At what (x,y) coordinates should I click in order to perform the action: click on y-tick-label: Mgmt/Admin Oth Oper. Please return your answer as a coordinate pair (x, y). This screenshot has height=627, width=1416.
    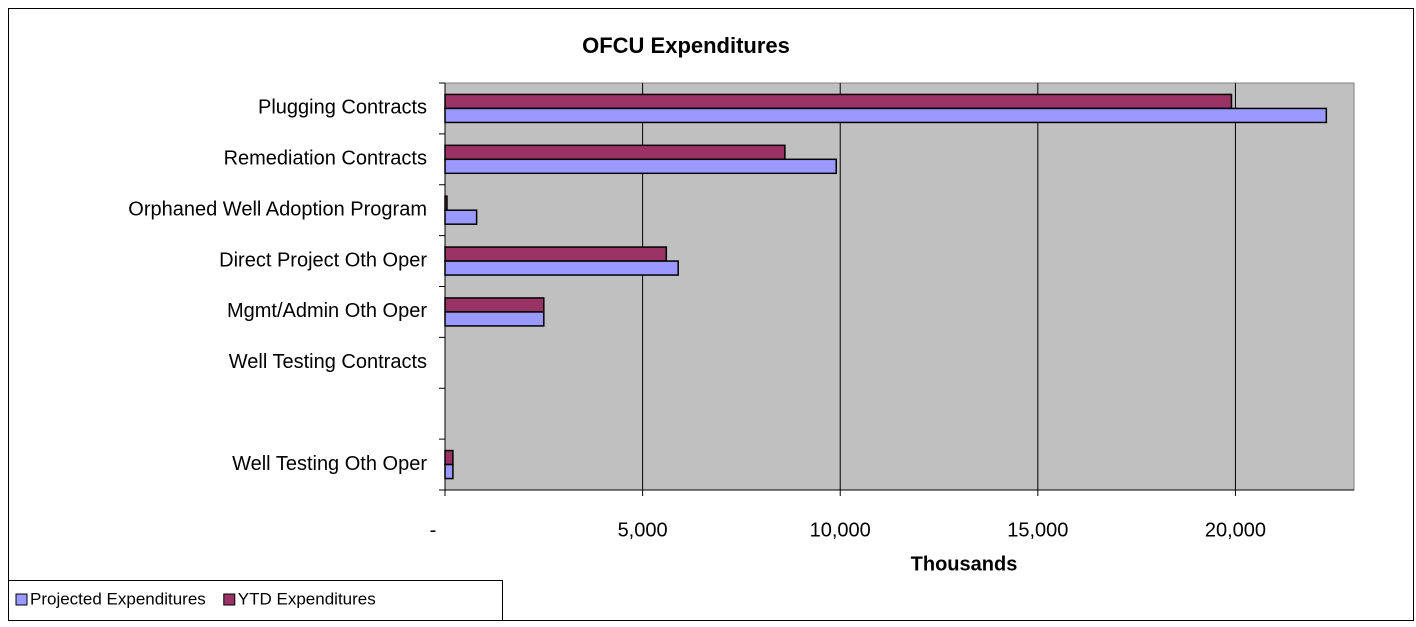
    Looking at the image, I should click on (327, 311).